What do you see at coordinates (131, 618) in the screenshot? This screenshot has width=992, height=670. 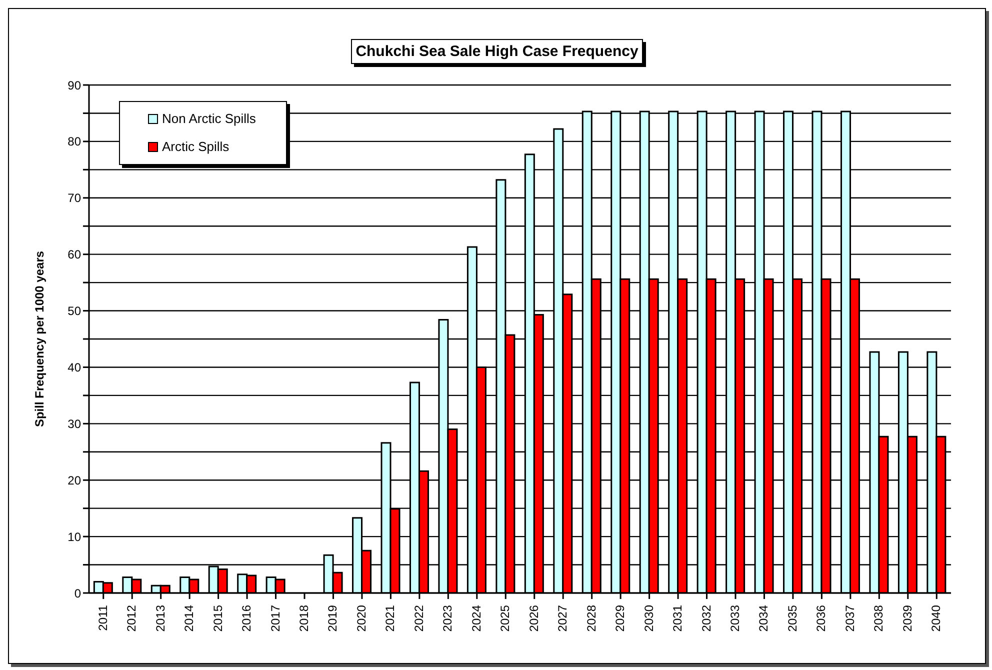 I see `x-tick-label: 2012` at bounding box center [131, 618].